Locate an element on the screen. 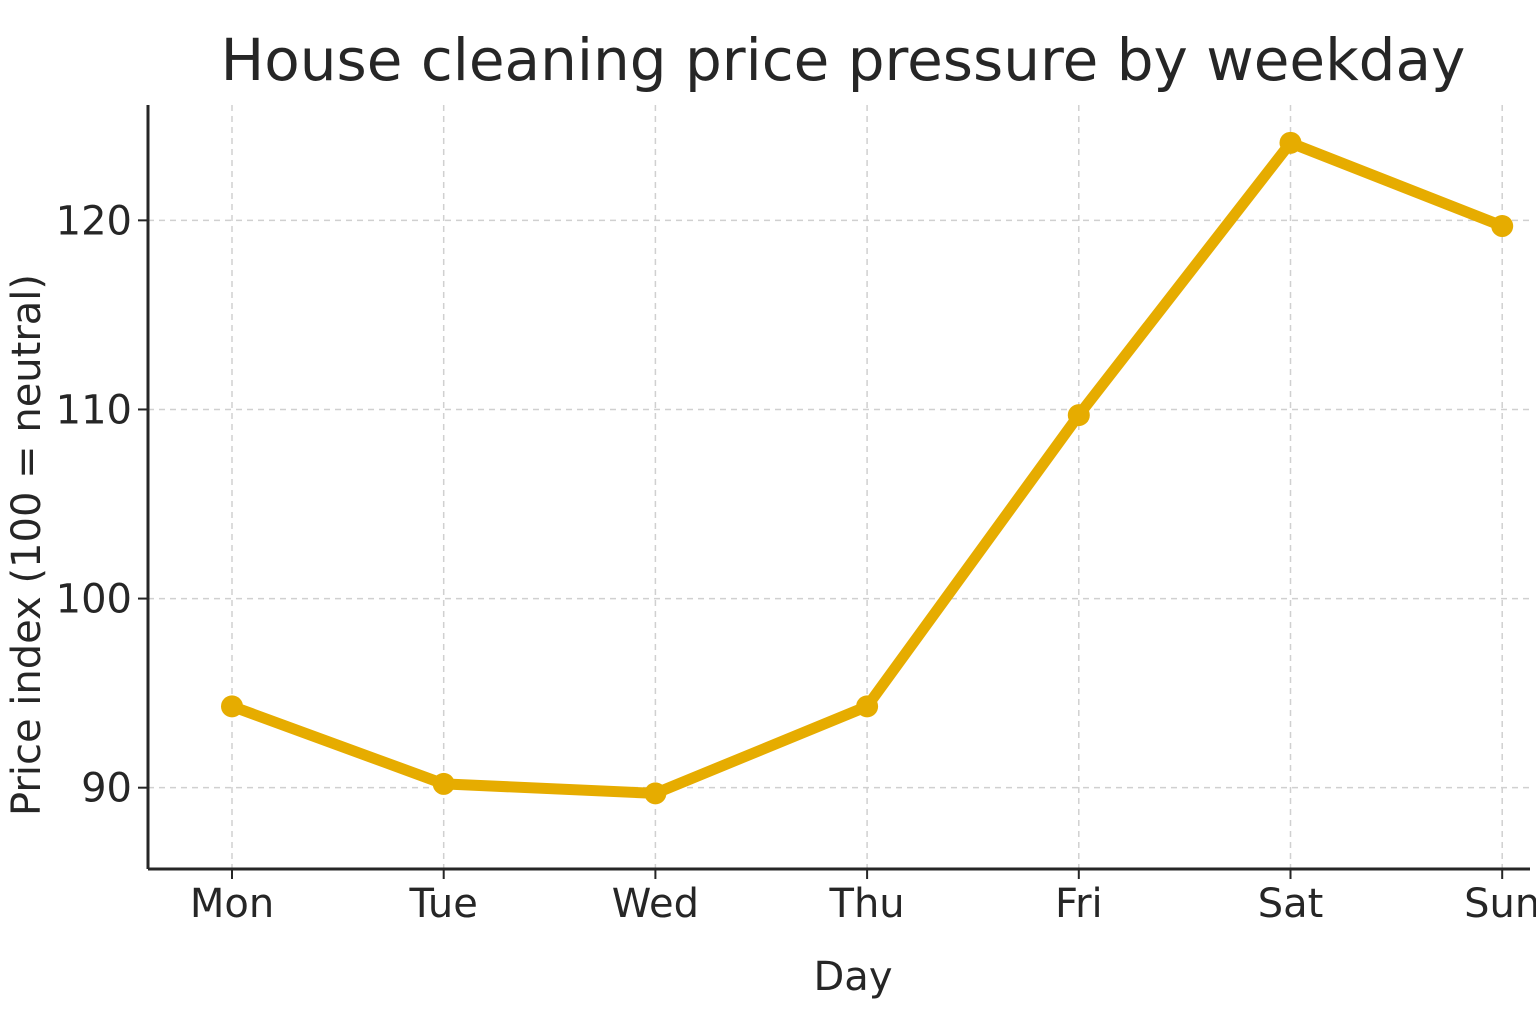 The image size is (1536, 1024). y-ticks: 90 100 110 120 is located at coordinates (102, 505).